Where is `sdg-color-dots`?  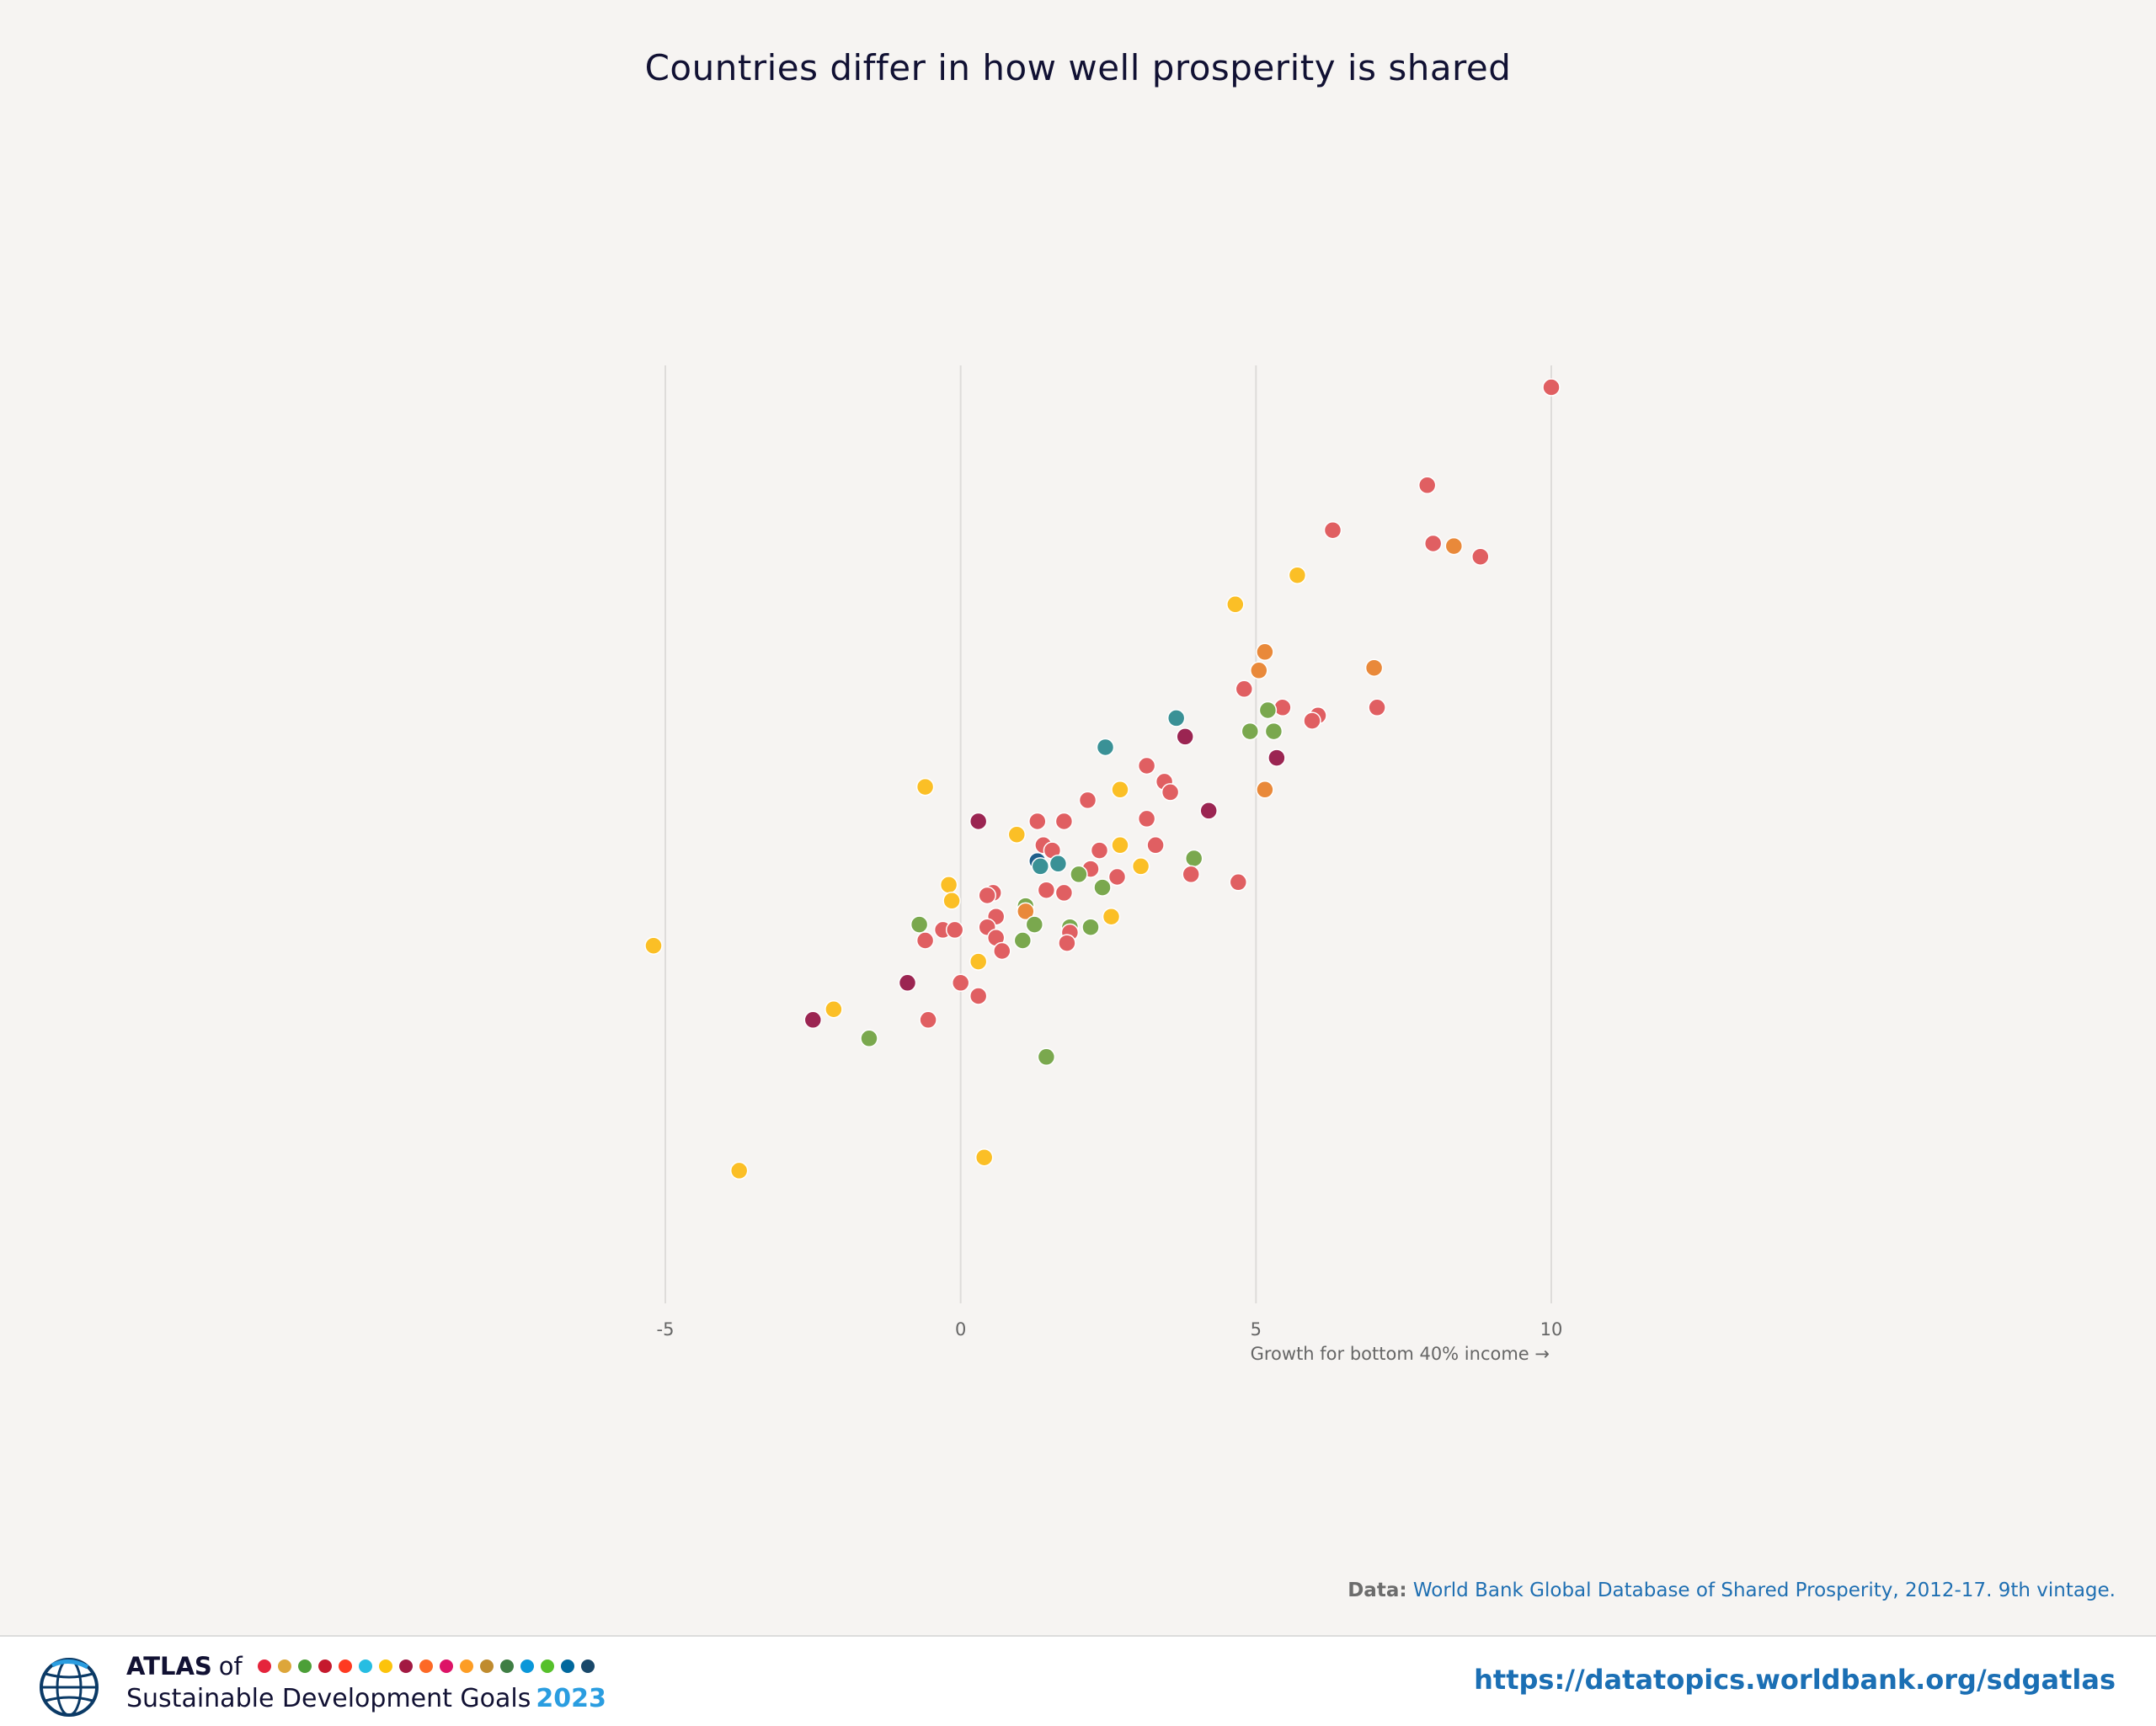 sdg-color-dots is located at coordinates (426, 1666).